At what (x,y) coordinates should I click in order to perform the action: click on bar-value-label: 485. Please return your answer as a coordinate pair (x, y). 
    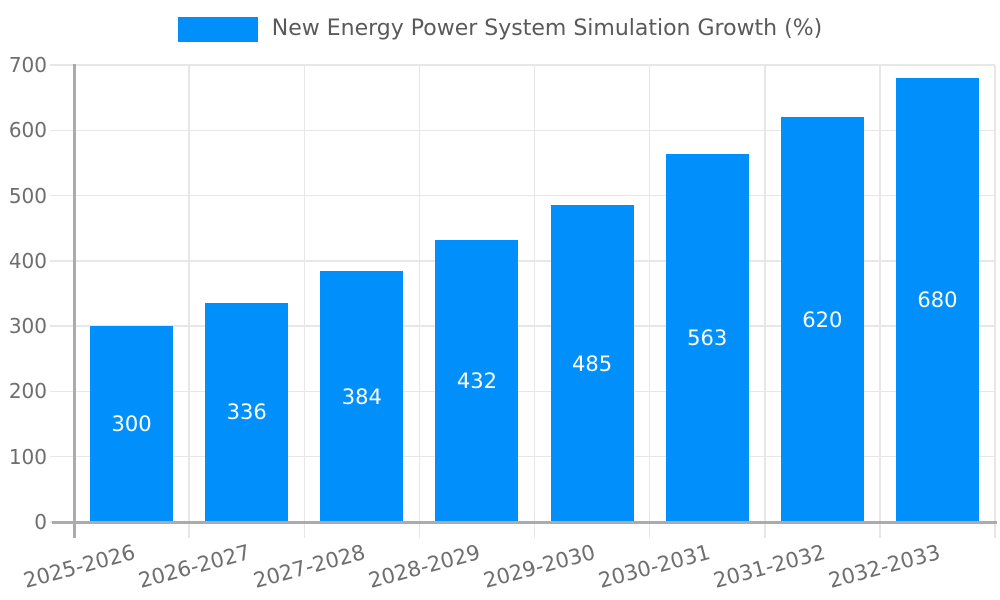
    Looking at the image, I should click on (592, 363).